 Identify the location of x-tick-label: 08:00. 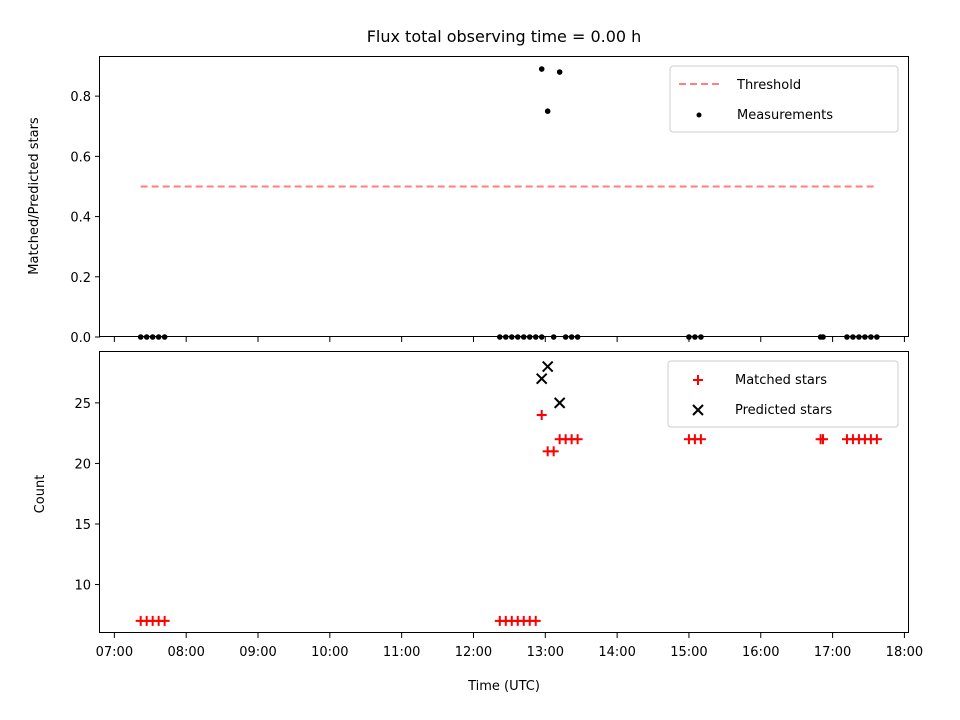
(185, 652).